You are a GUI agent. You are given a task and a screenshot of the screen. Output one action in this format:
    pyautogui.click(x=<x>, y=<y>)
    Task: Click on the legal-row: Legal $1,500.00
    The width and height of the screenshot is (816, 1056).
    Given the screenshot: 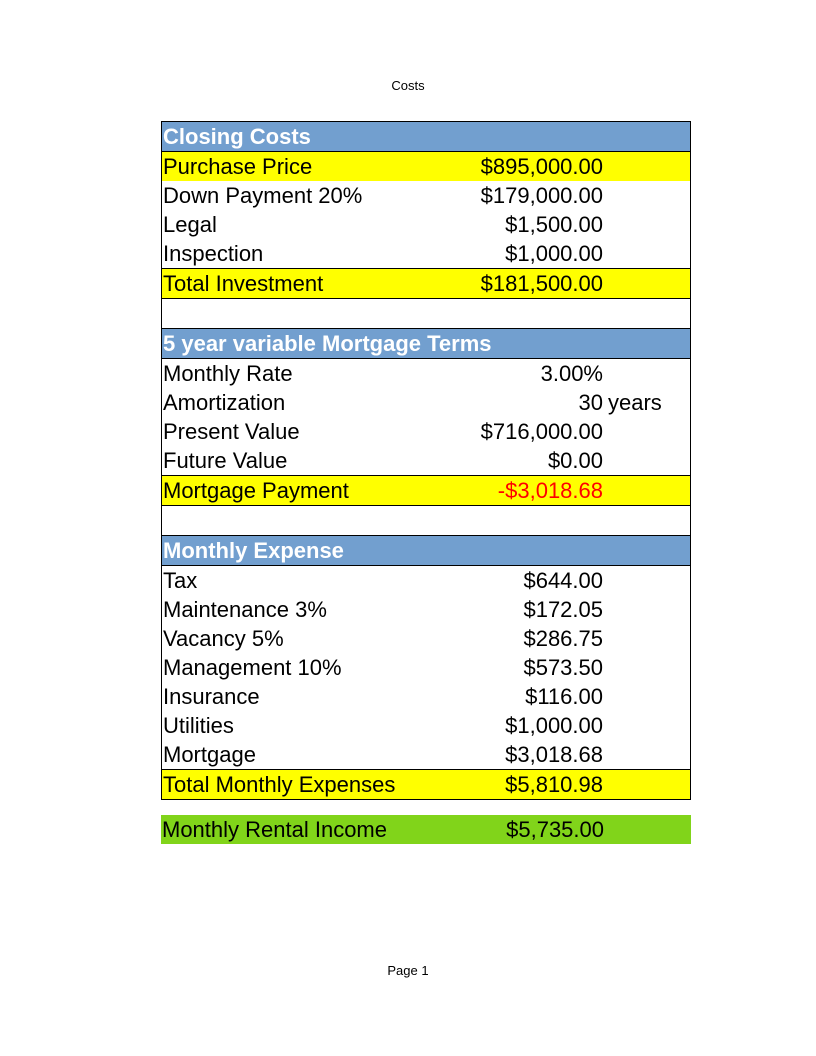 What is the action you would take?
    pyautogui.click(x=426, y=224)
    